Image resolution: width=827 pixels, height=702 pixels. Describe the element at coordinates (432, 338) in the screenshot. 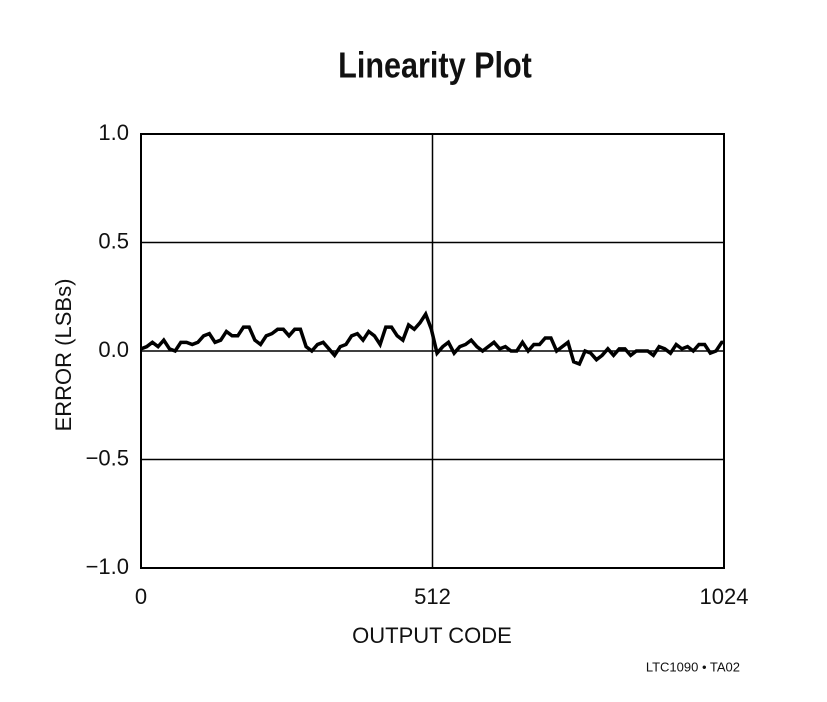

I see `data-line` at that location.